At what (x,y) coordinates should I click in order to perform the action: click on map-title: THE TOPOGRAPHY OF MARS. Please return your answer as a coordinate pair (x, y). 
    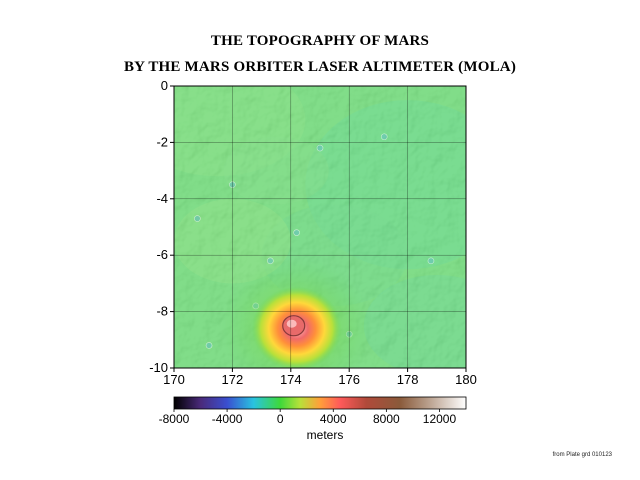
    Looking at the image, I should click on (320, 41).